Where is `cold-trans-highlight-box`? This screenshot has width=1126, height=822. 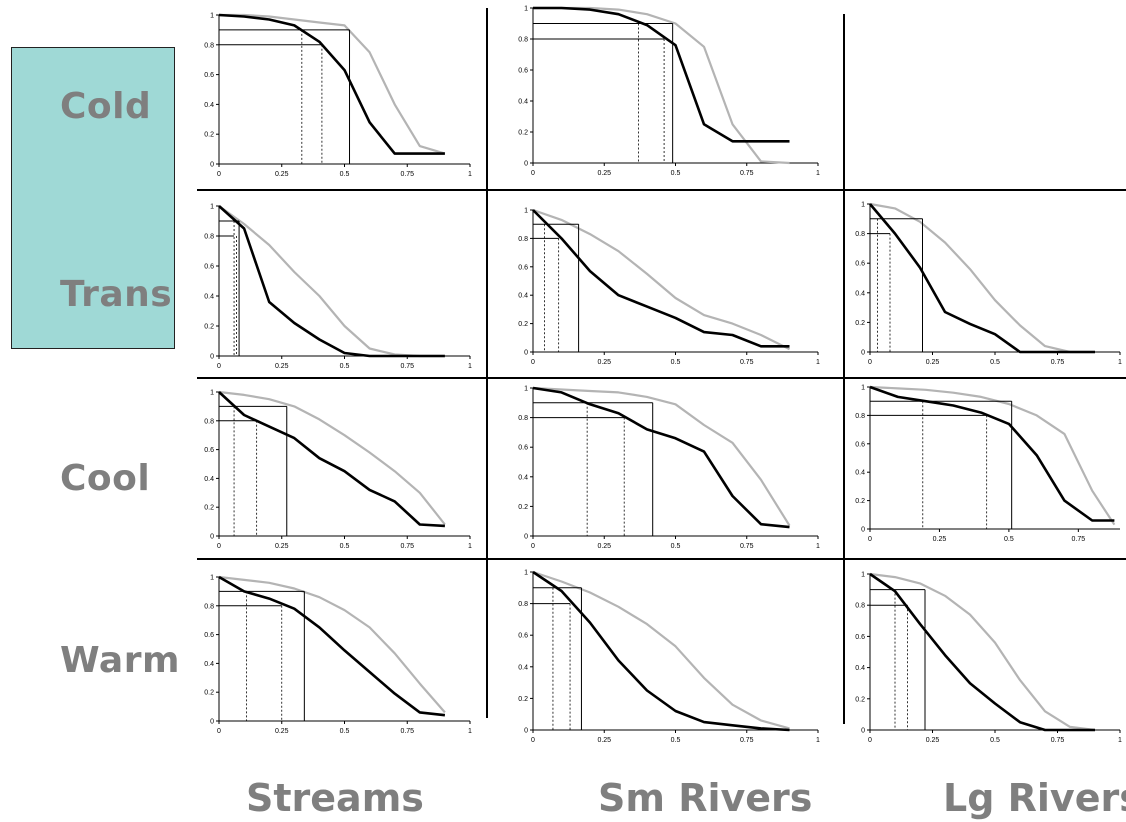 cold-trans-highlight-box is located at coordinates (93, 198).